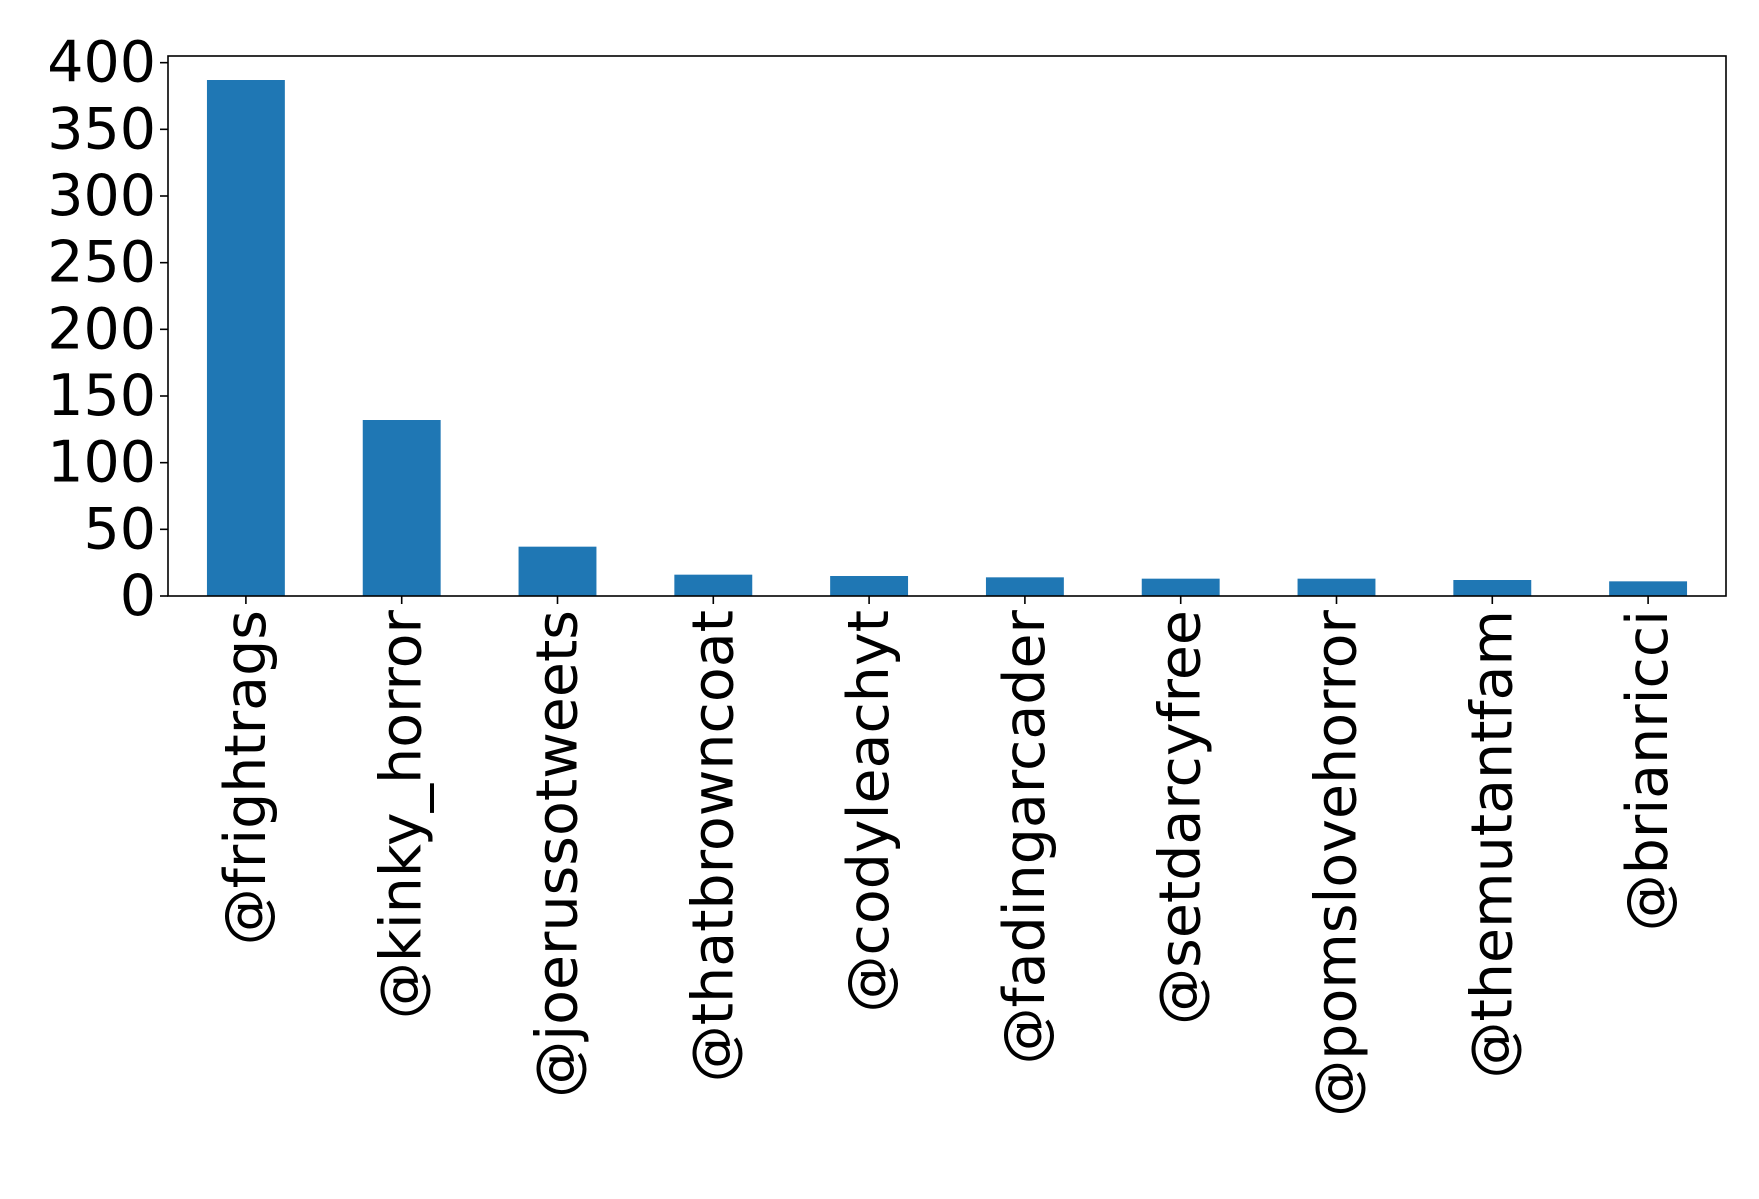 The image size is (1759, 1199). Describe the element at coordinates (1337, 862) in the screenshot. I see `x-tick-label: @pomslovehorror` at that location.